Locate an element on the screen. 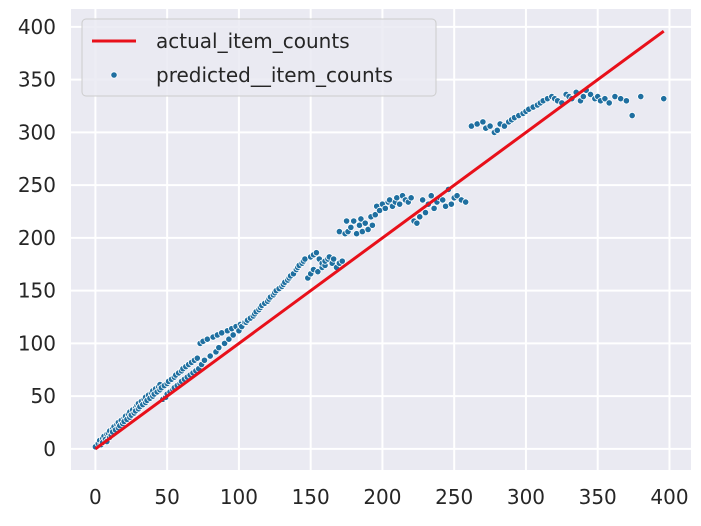 This screenshot has height=526, width=701. x-axis-ticks: 0 50 100 150 200 250 300 350 400 is located at coordinates (389, 497).